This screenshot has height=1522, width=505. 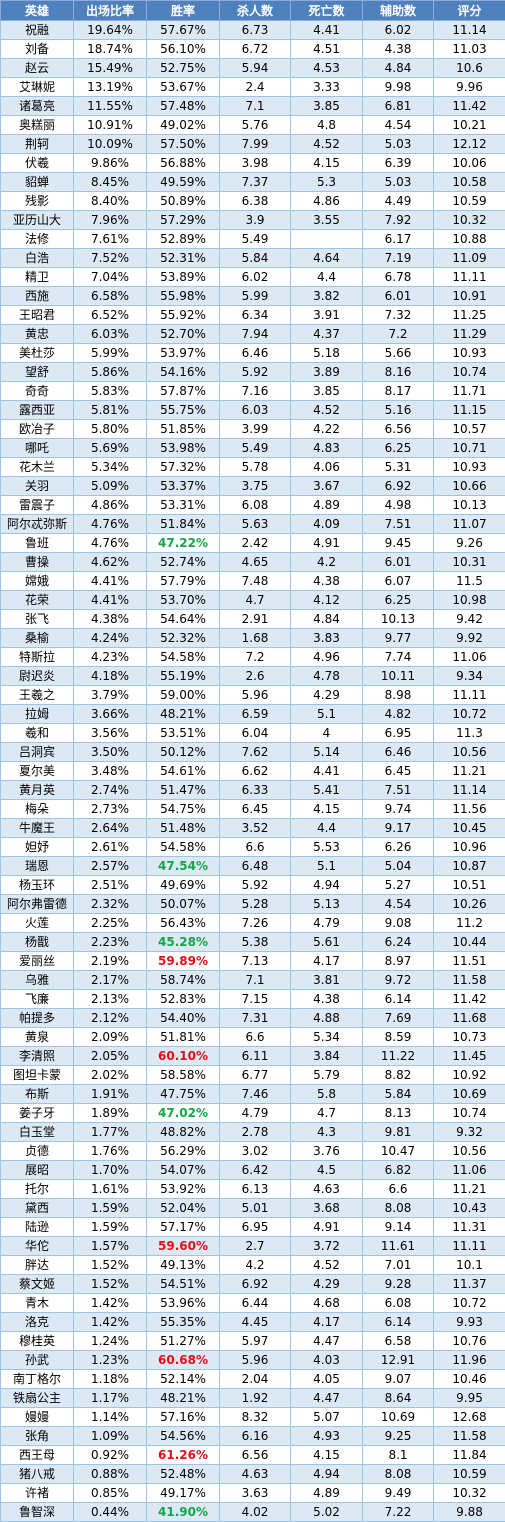 What do you see at coordinates (110, 562) in the screenshot?
I see `pick-rate-cell: 4.62%` at bounding box center [110, 562].